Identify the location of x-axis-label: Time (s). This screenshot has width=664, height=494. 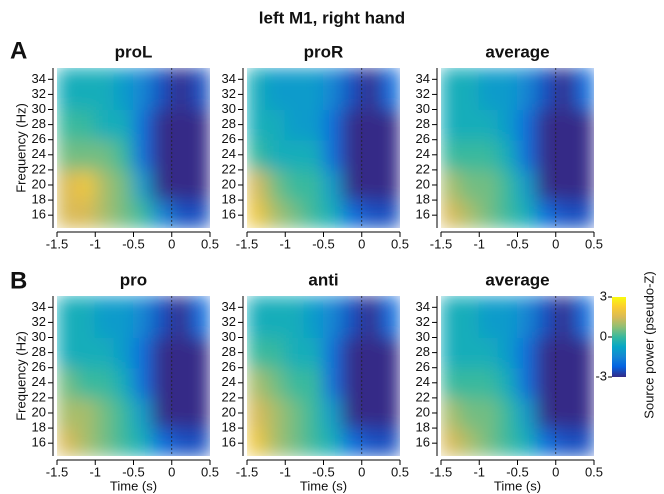
(323, 485).